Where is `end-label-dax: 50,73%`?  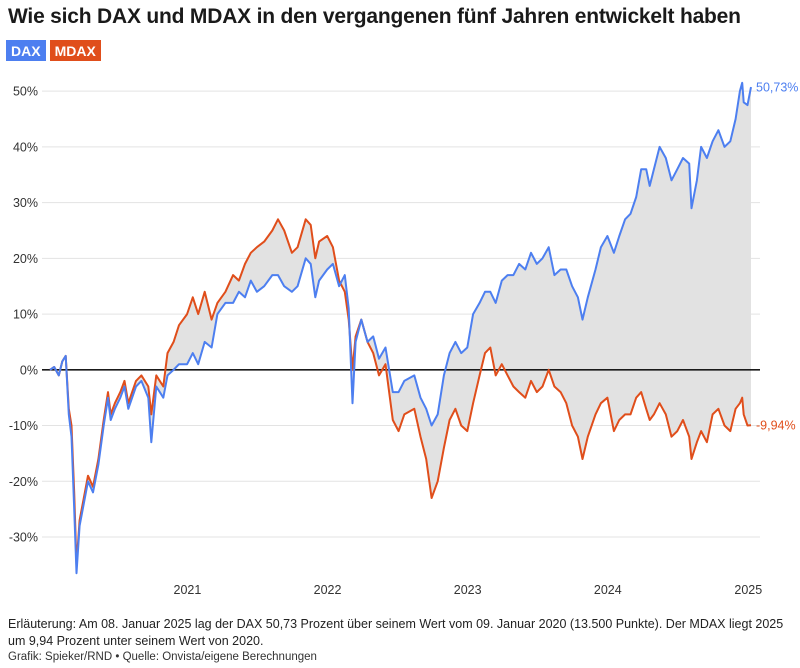 end-label-dax: 50,73% is located at coordinates (777, 88).